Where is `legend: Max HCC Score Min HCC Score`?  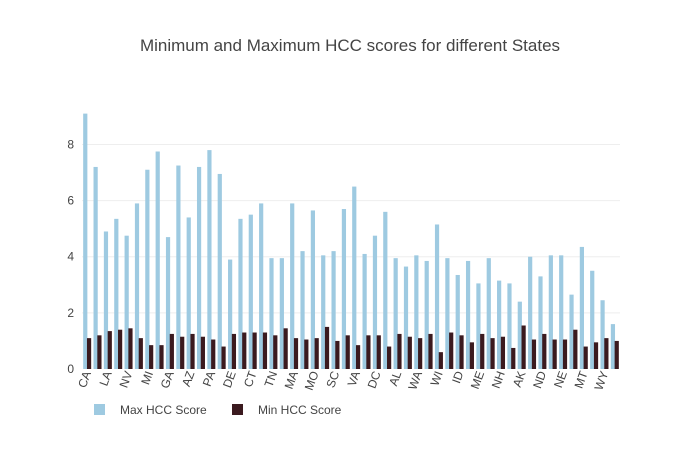
legend: Max HCC Score Min HCC Score is located at coordinates (218, 410).